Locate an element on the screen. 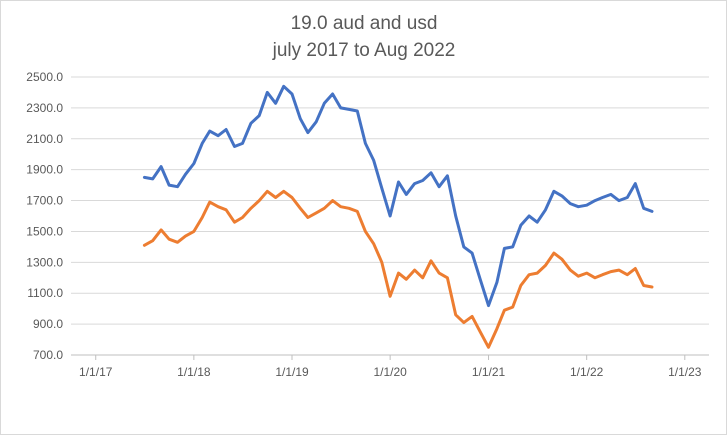 This screenshot has width=727, height=436. x-tick-label: 1/1/22 is located at coordinates (587, 372).